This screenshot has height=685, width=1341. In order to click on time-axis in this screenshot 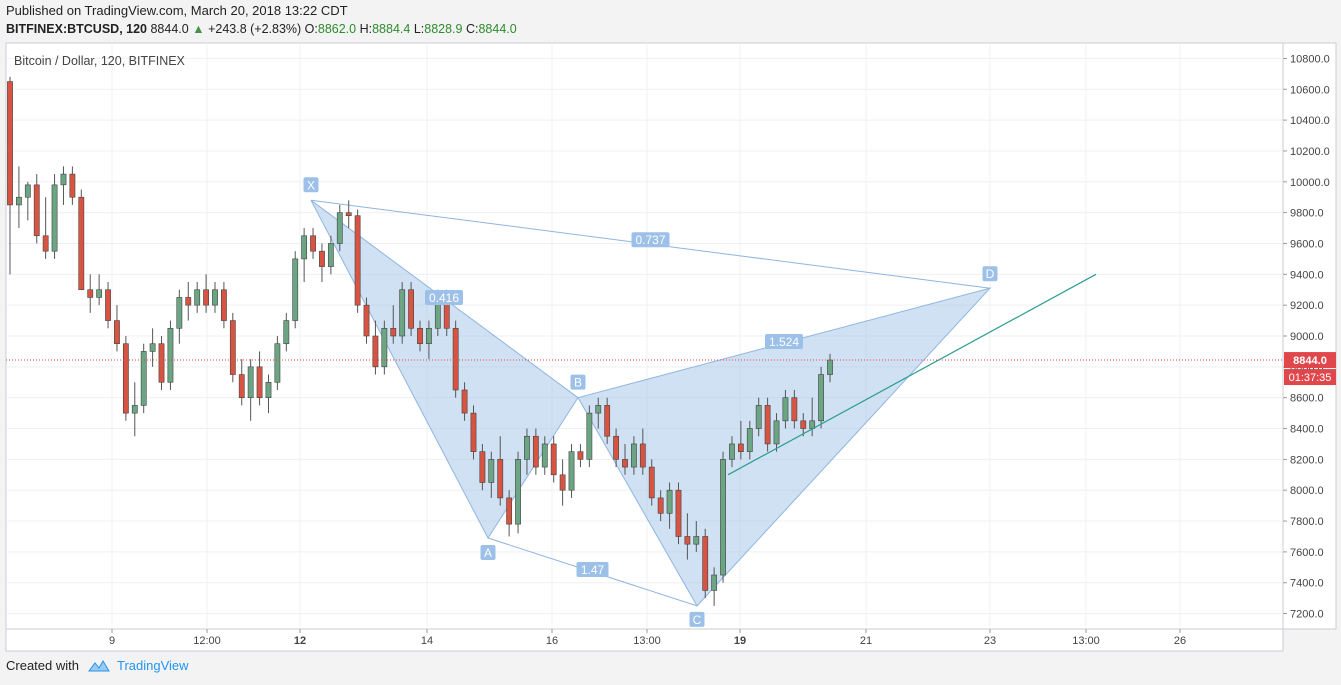, I will do `click(644, 640)`.